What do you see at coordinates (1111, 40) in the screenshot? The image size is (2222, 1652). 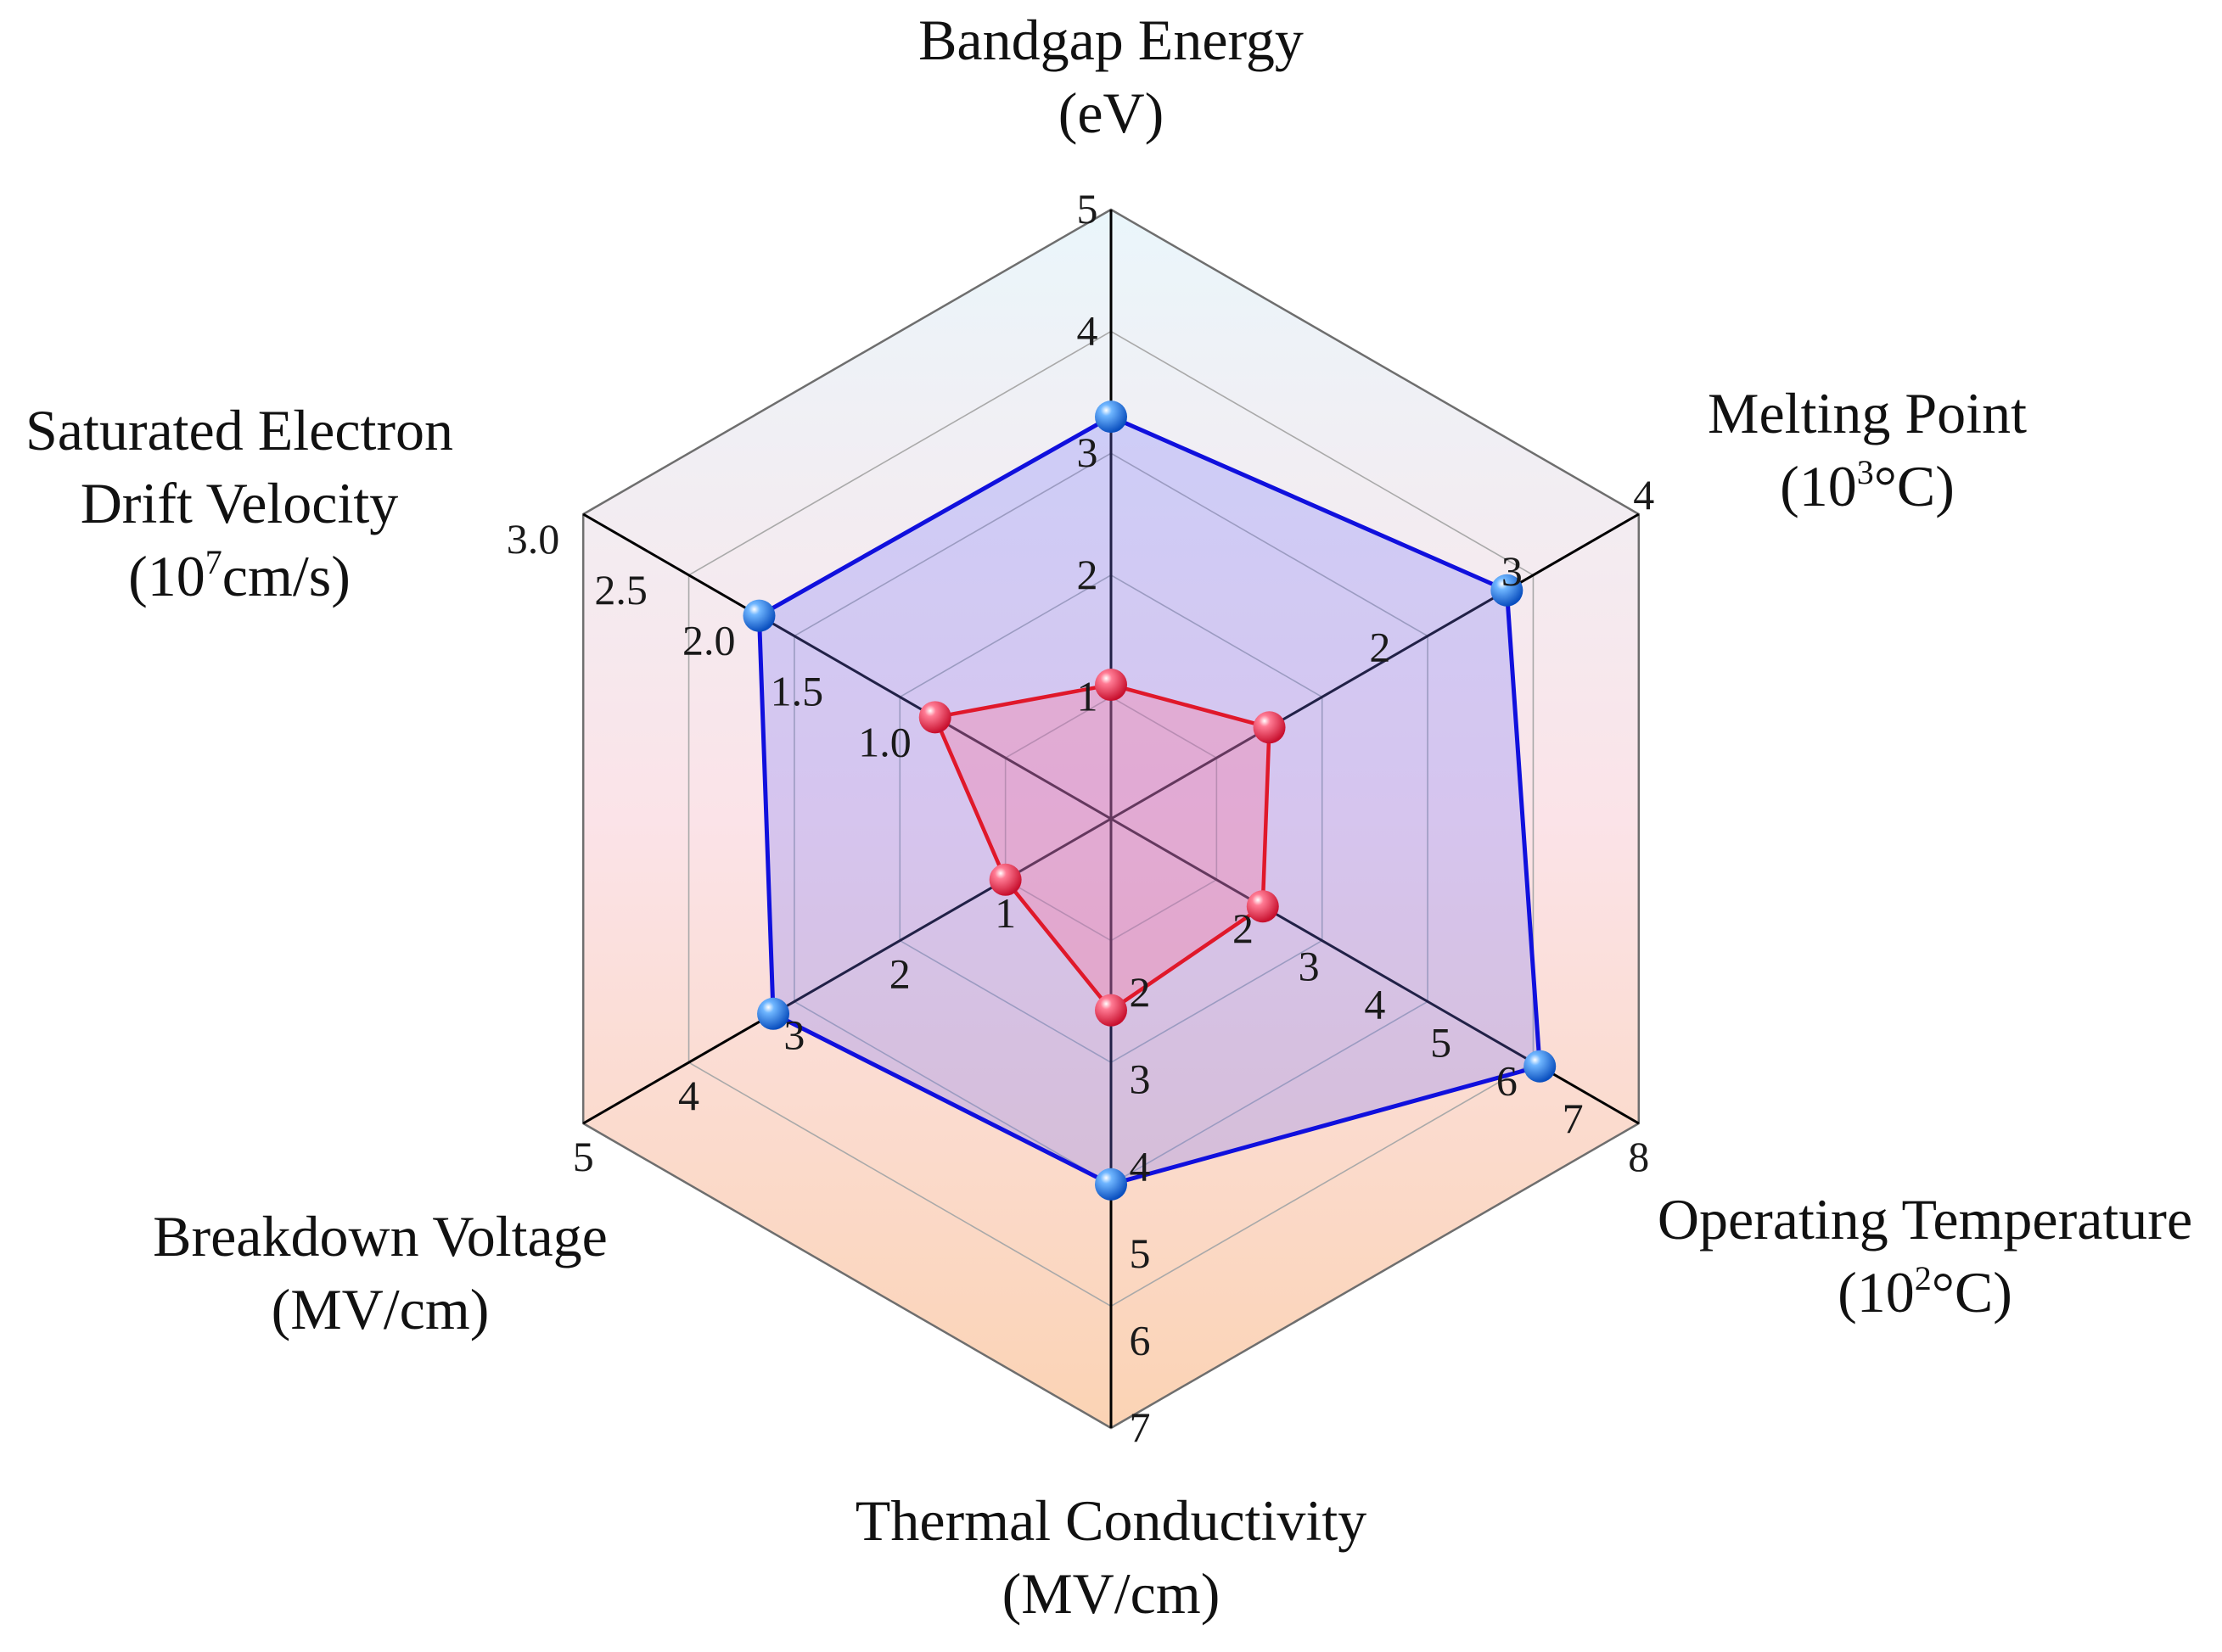 I see `axis-title-line: Bandgap Energy` at bounding box center [1111, 40].